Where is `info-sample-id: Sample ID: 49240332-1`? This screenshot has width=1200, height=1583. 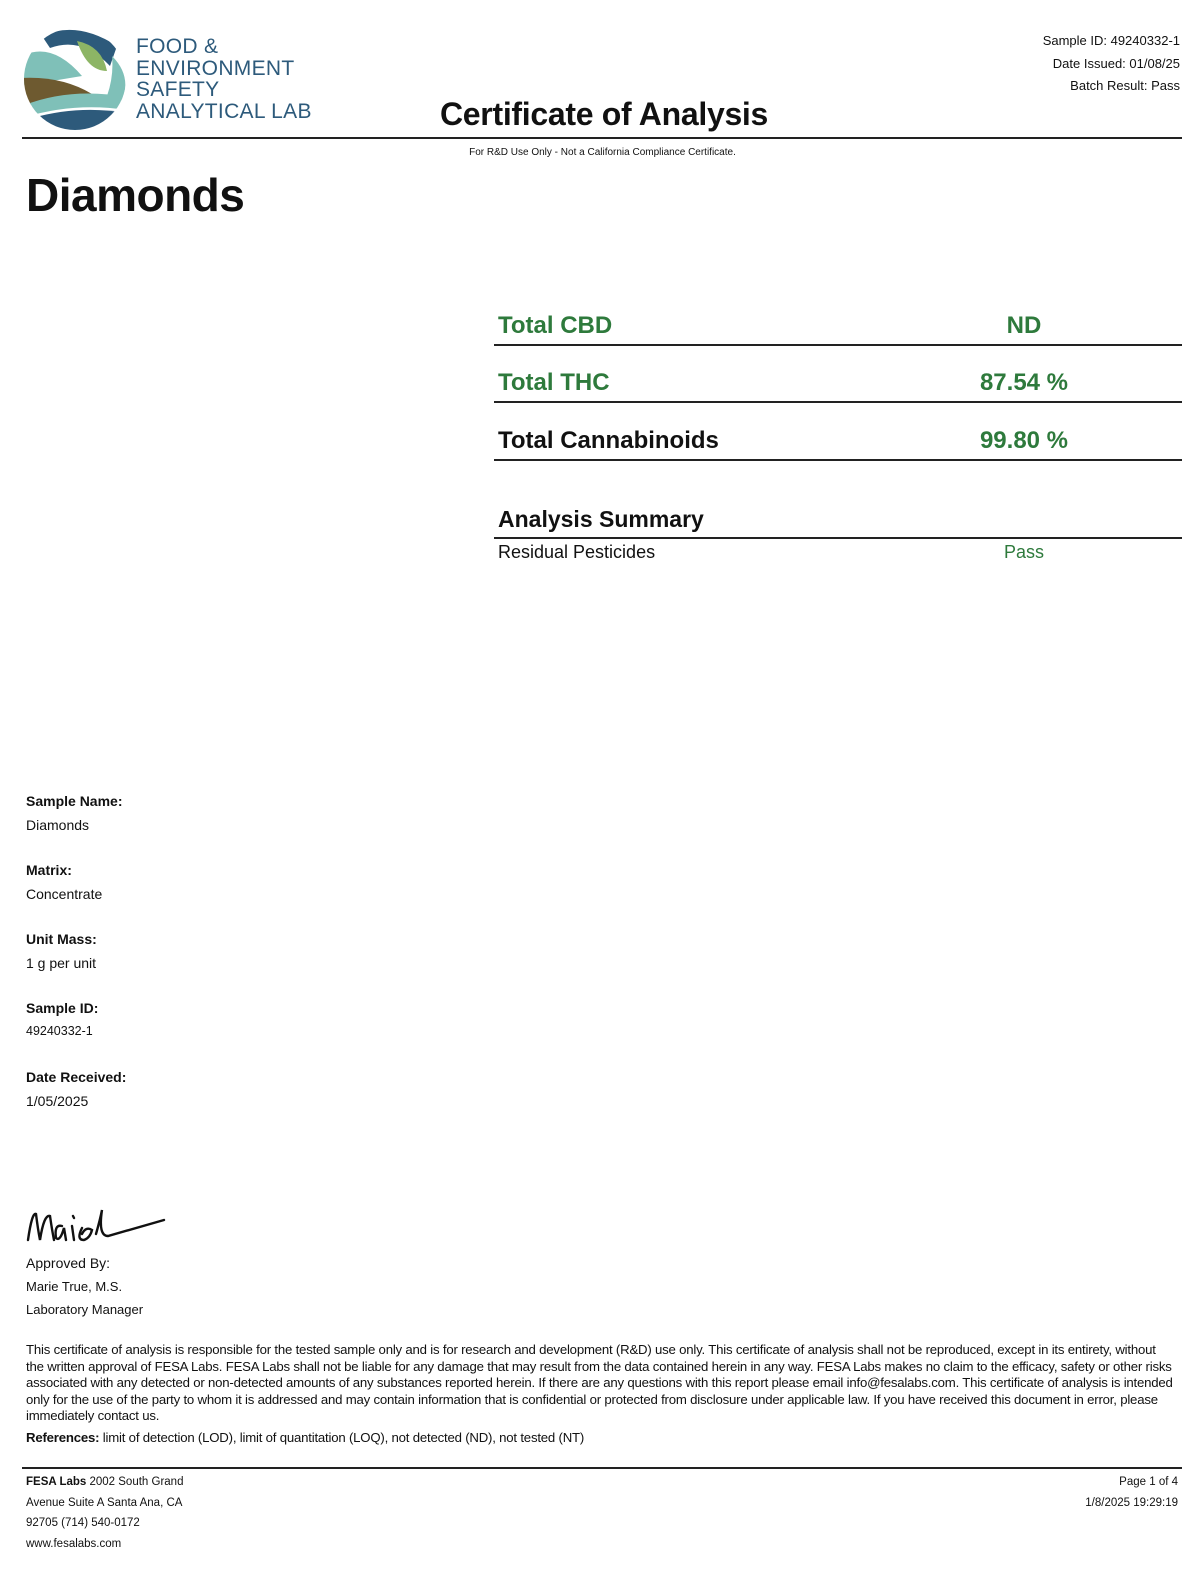
info-sample-id: Sample ID: 49240332-1 is located at coordinates (76, 1034).